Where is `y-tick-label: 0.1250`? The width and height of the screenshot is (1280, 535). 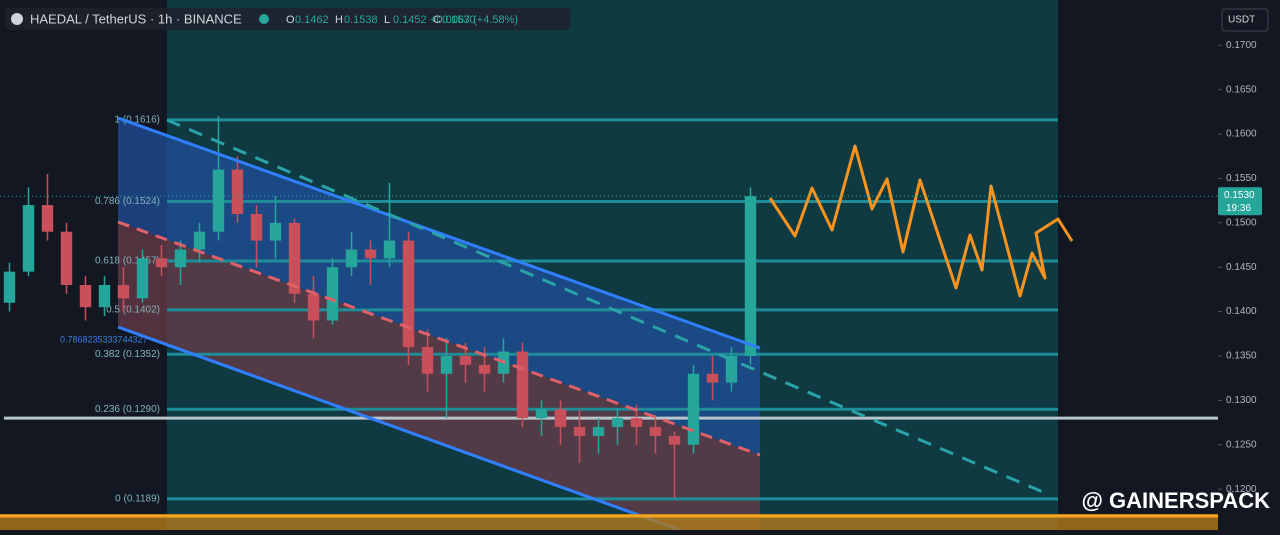 y-tick-label: 0.1250 is located at coordinates (1241, 444).